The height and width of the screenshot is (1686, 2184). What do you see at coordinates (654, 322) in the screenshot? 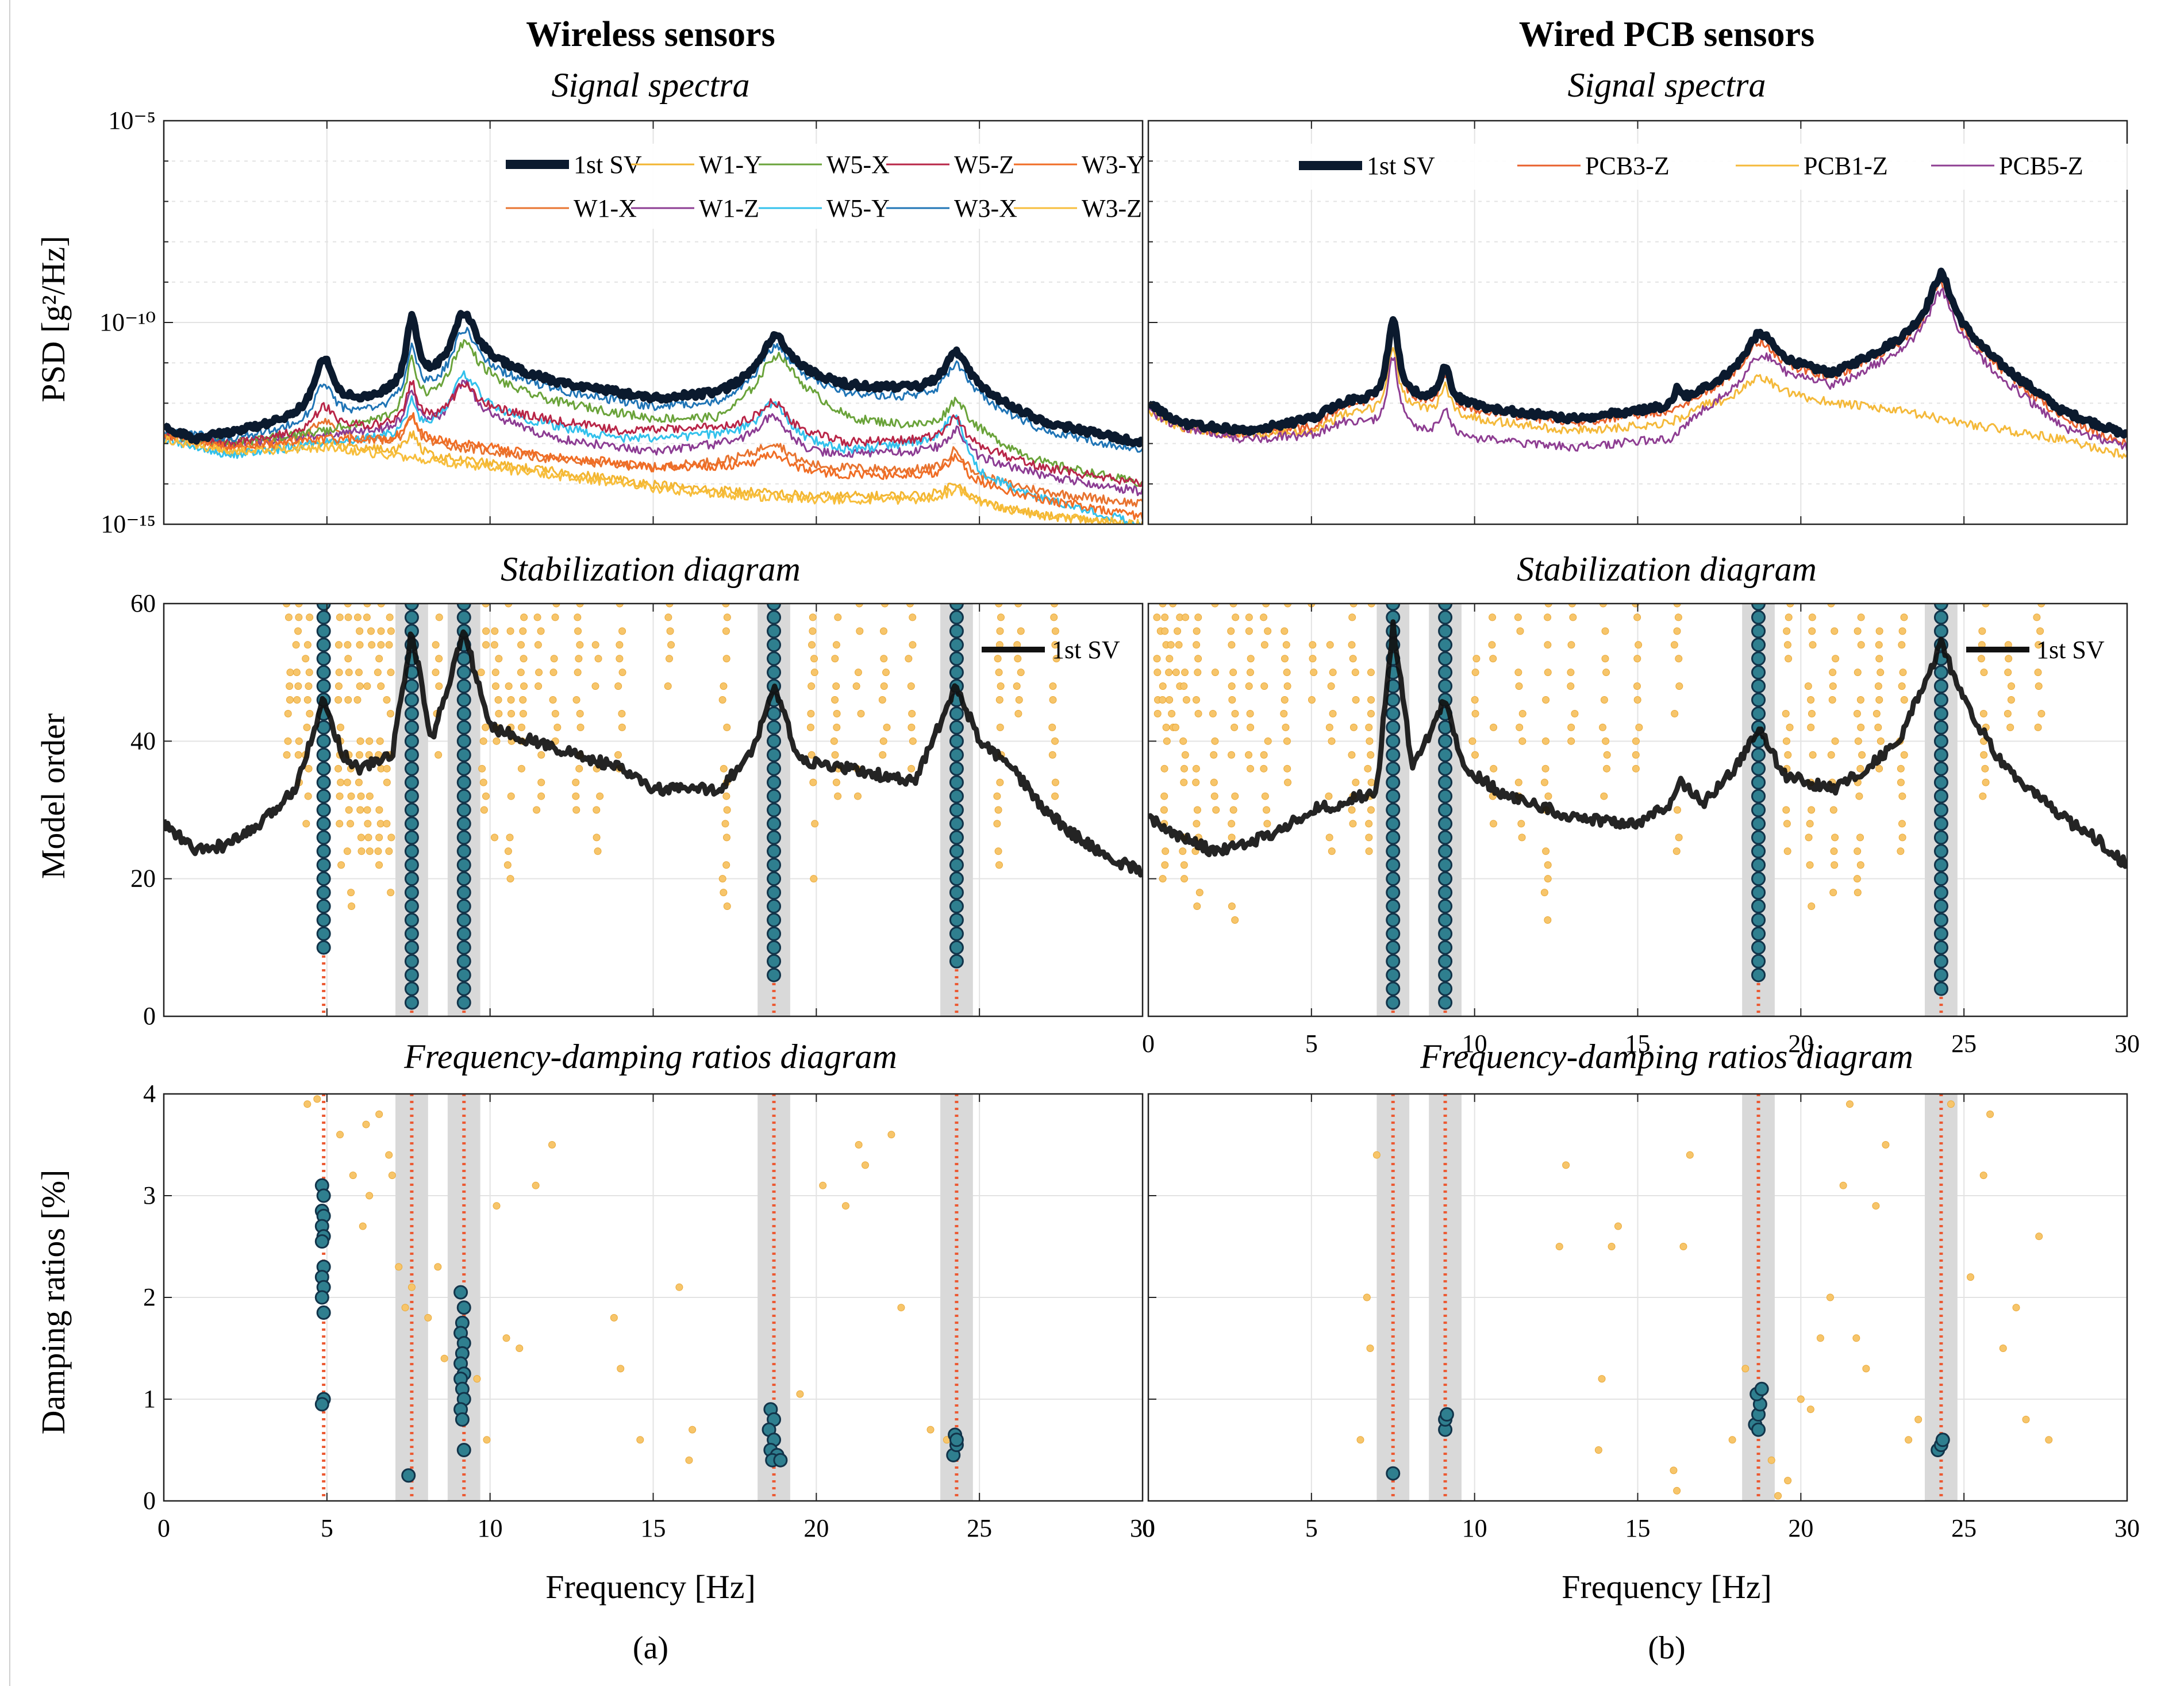
I see `panel-wireless-spectra-plot-area` at bounding box center [654, 322].